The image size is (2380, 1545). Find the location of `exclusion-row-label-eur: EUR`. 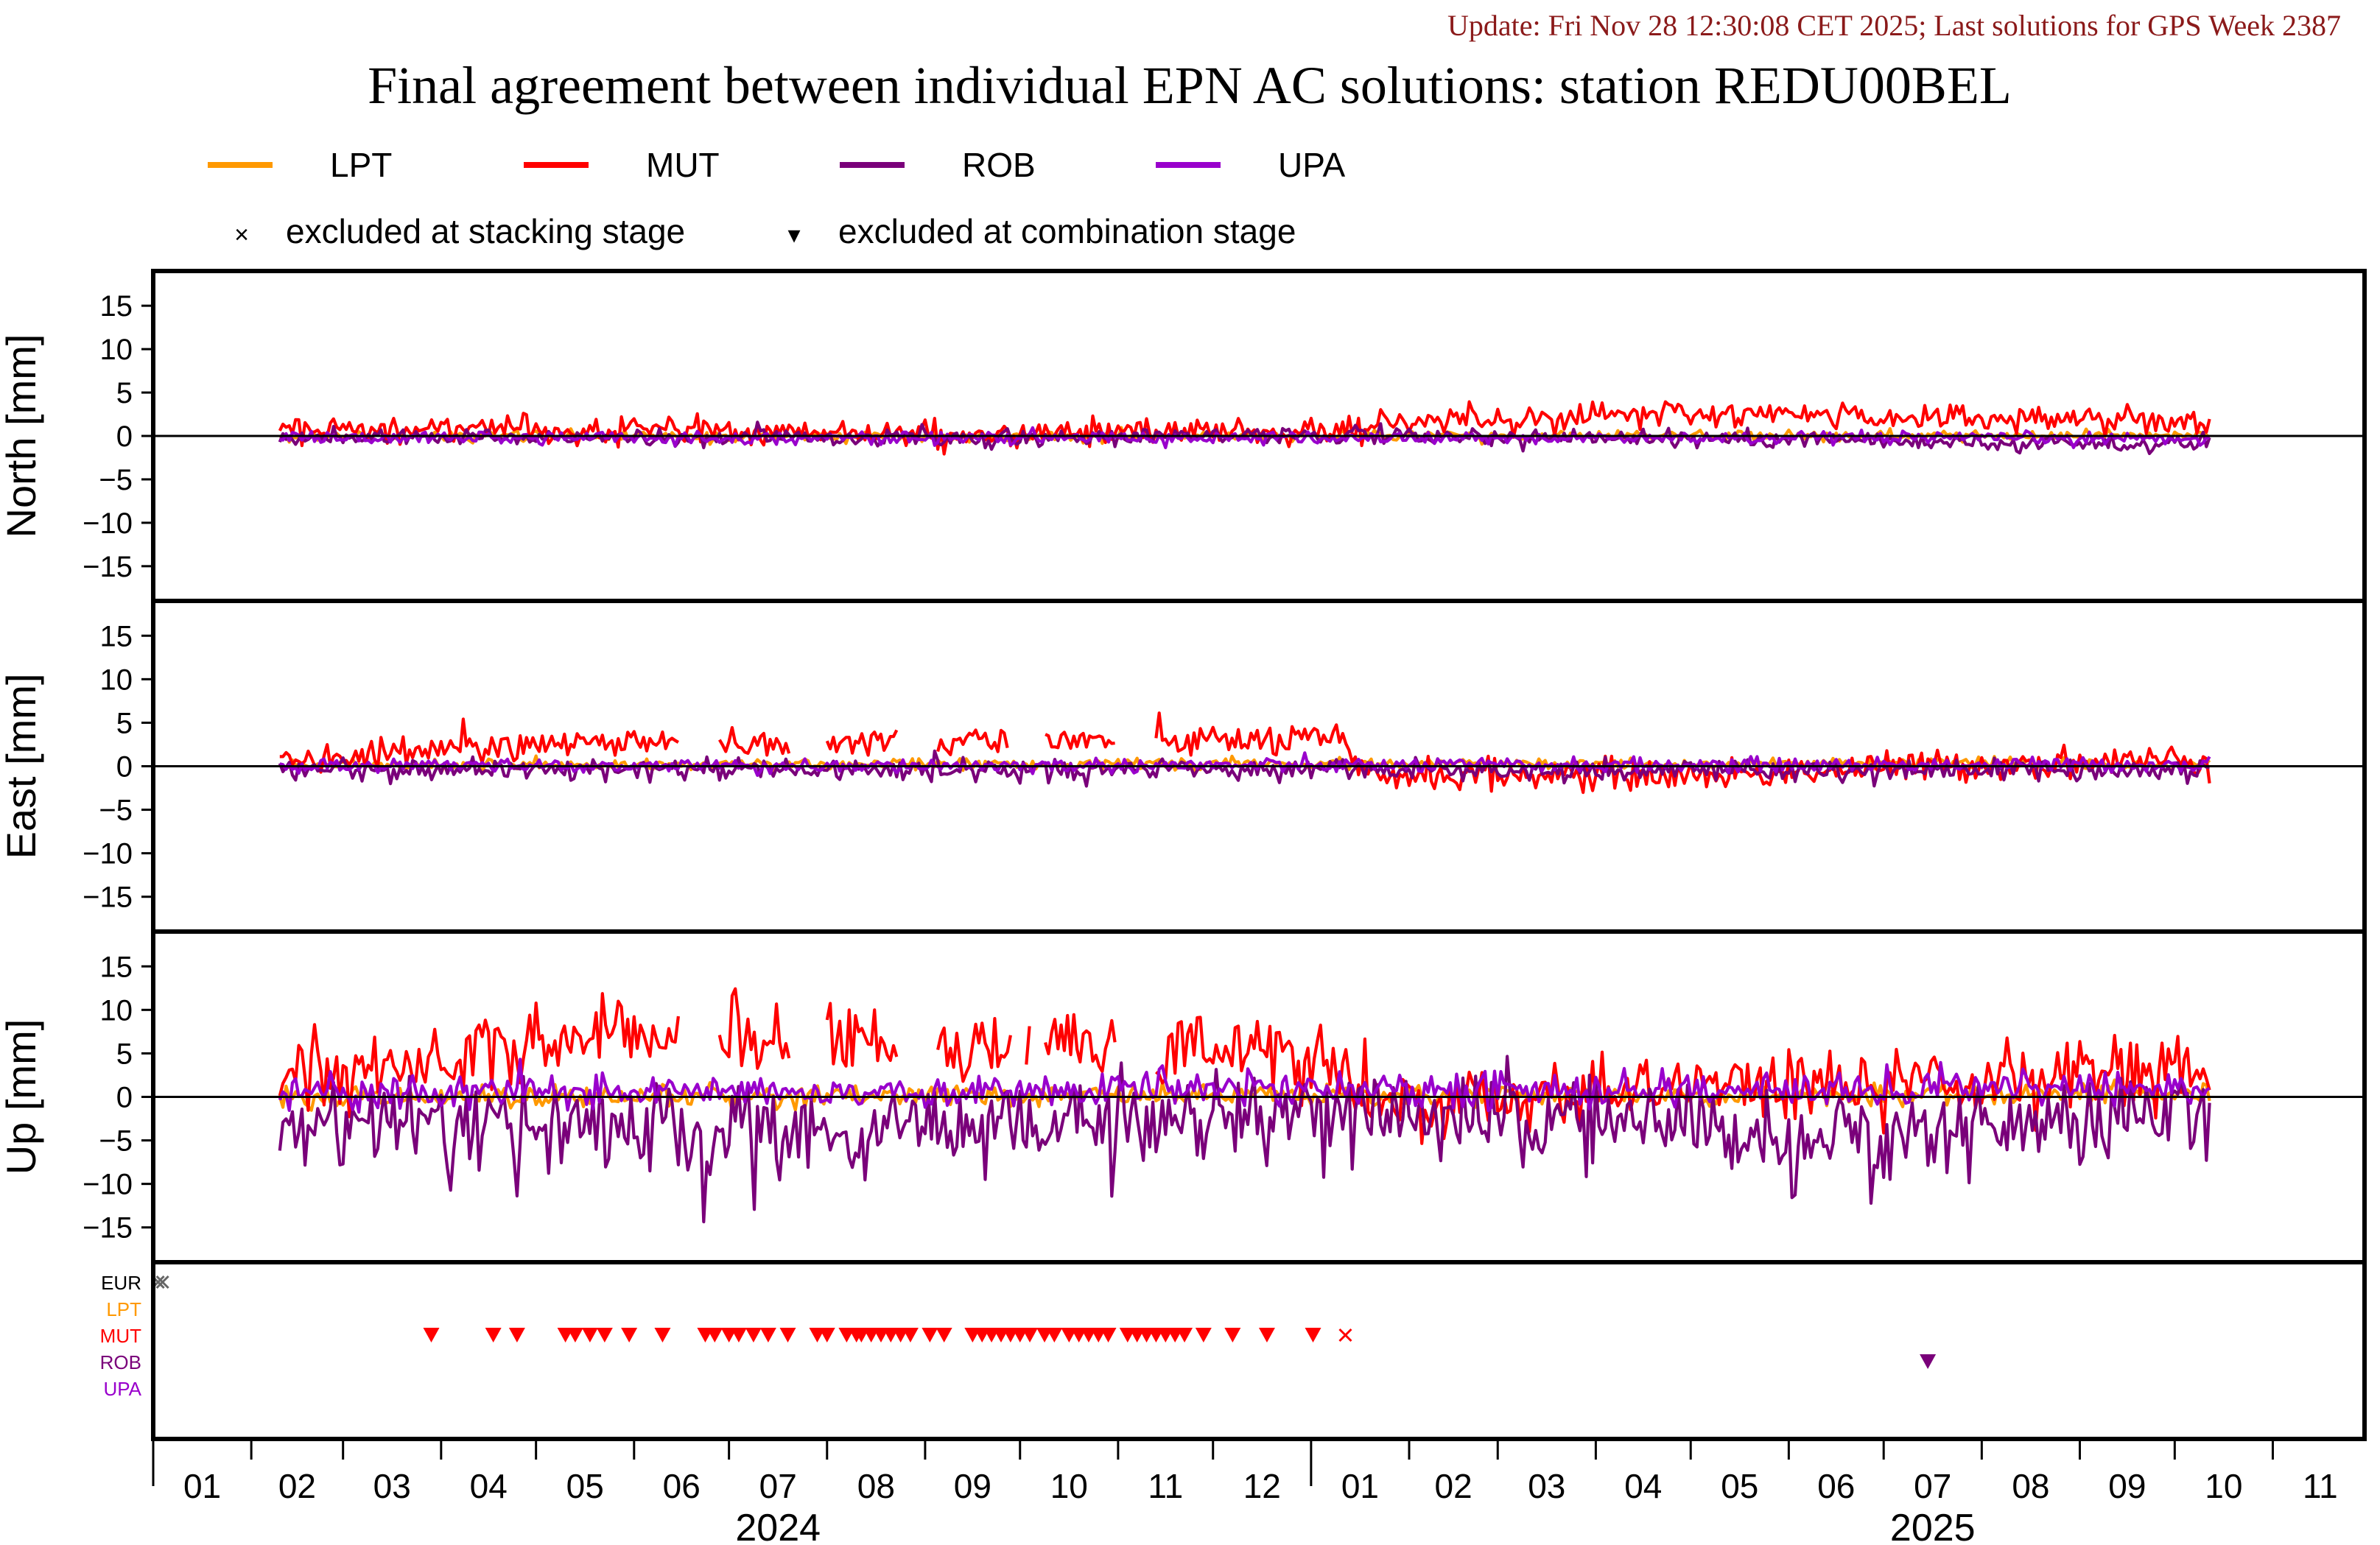

exclusion-row-label-eur: EUR is located at coordinates (121, 1283).